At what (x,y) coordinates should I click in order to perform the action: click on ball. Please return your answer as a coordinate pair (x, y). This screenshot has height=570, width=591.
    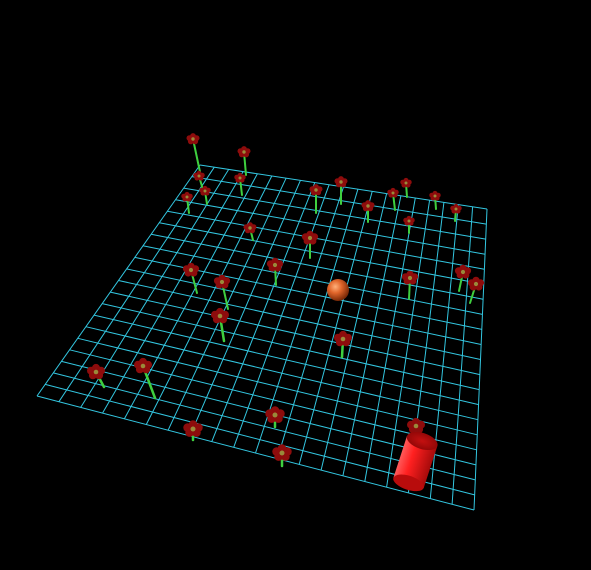
    Looking at the image, I should click on (338, 290).